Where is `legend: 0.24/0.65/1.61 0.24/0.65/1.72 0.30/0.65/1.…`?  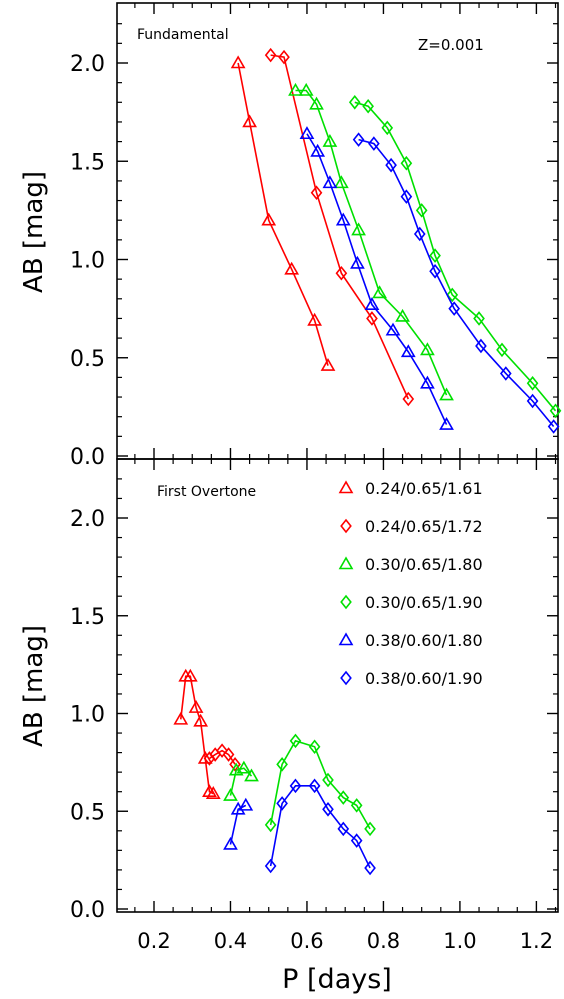 legend: 0.24/0.65/1.61 0.24/0.65/1.72 0.30/0.65/1.… is located at coordinates (410, 583).